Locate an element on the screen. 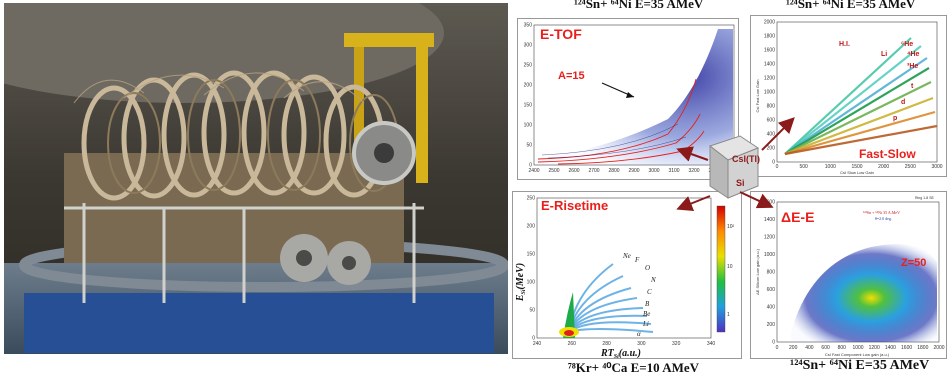  fs-title: Fast-Slow is located at coordinates (887, 154).